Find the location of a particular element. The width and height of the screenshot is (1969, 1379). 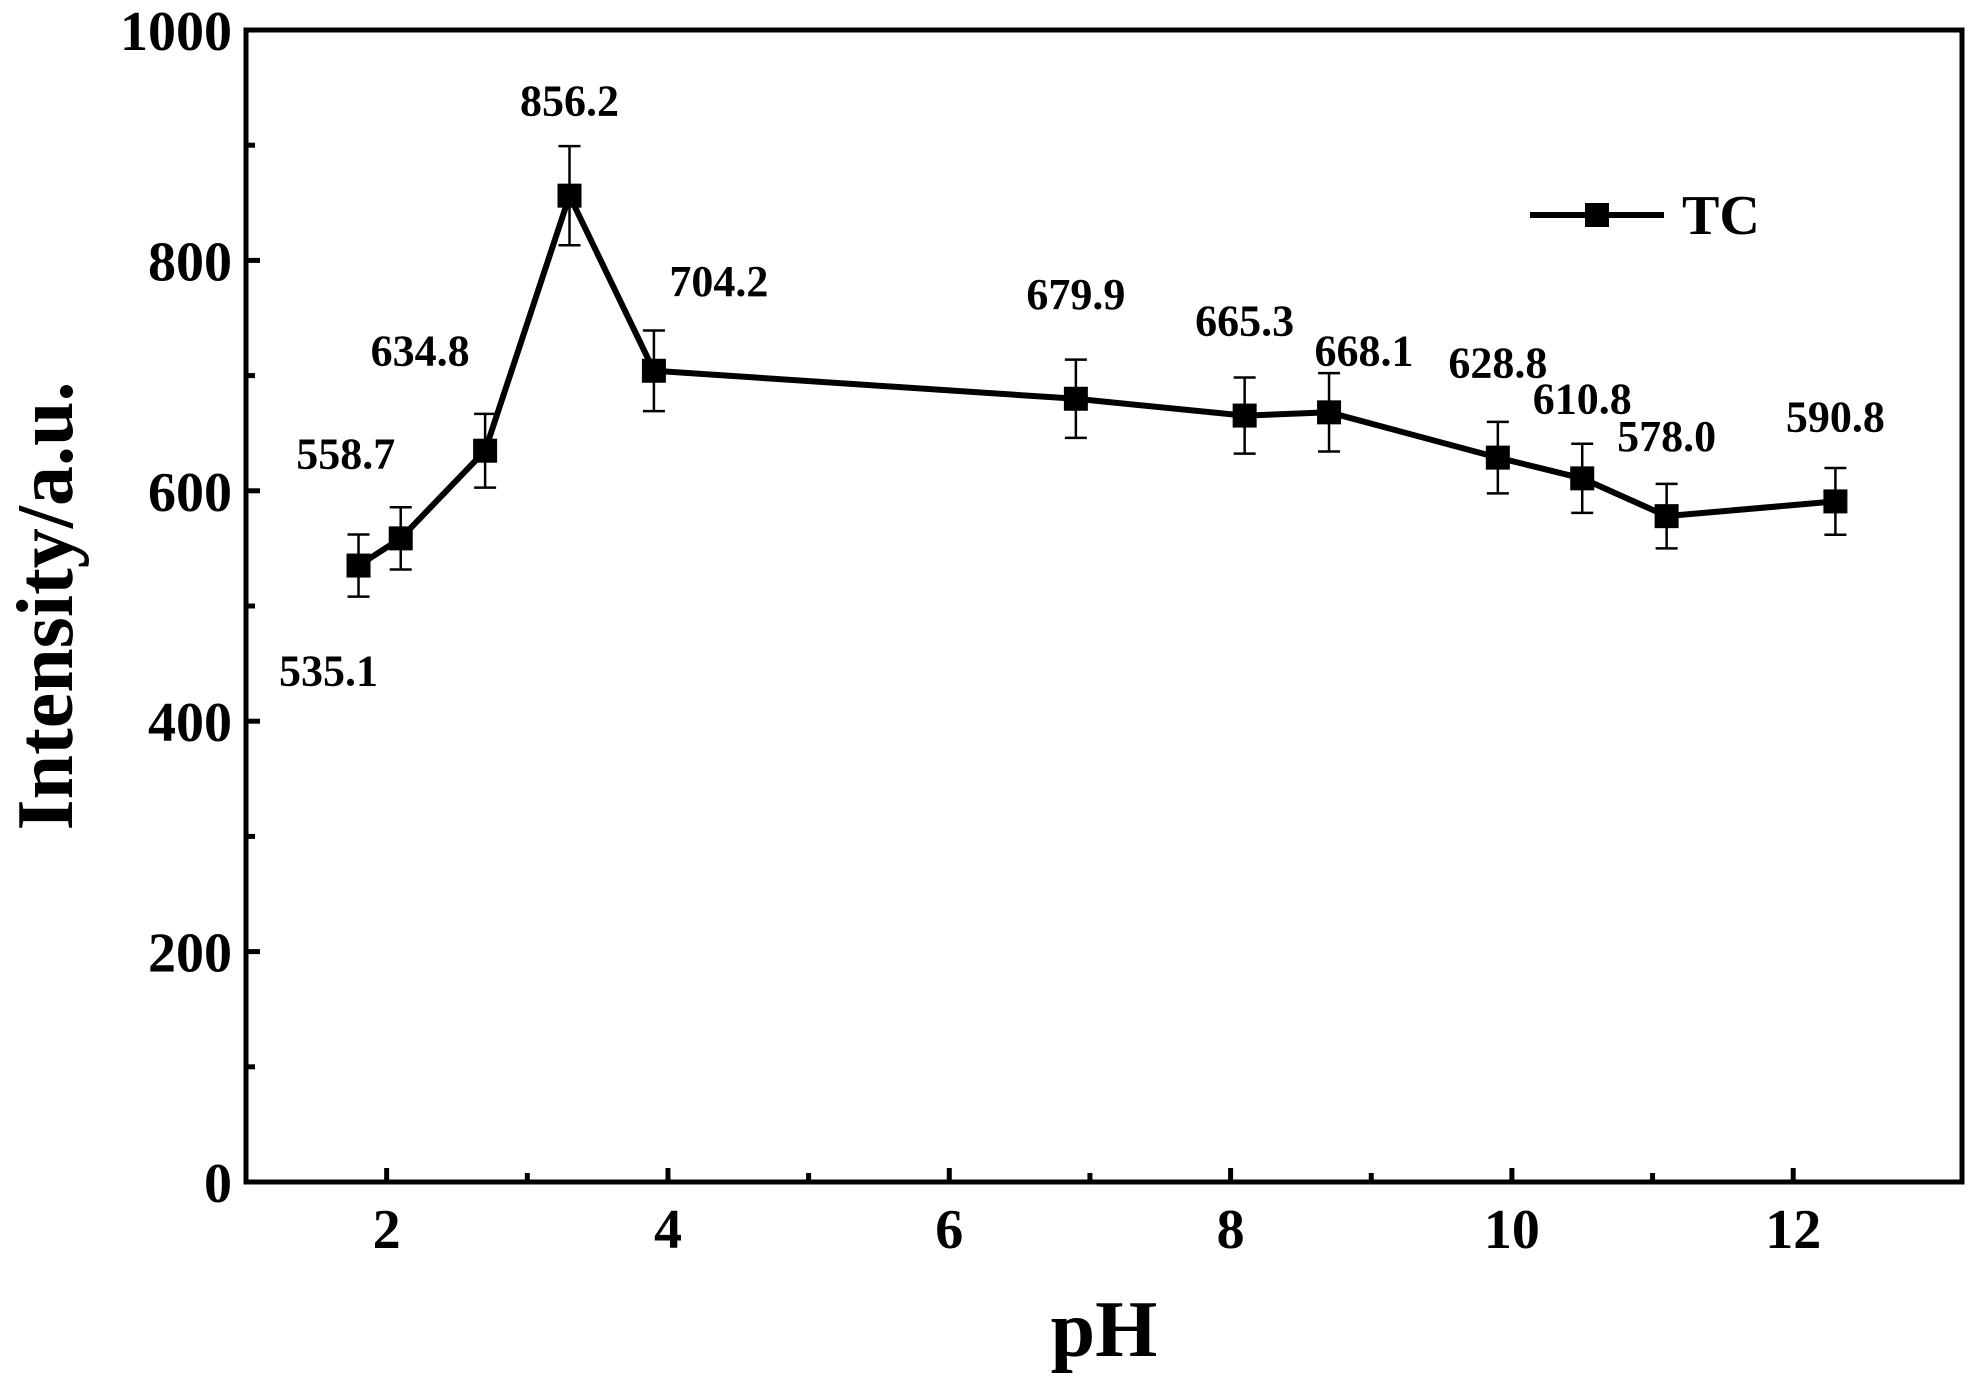

x-tick-label: 2 is located at coordinates (387, 1230).